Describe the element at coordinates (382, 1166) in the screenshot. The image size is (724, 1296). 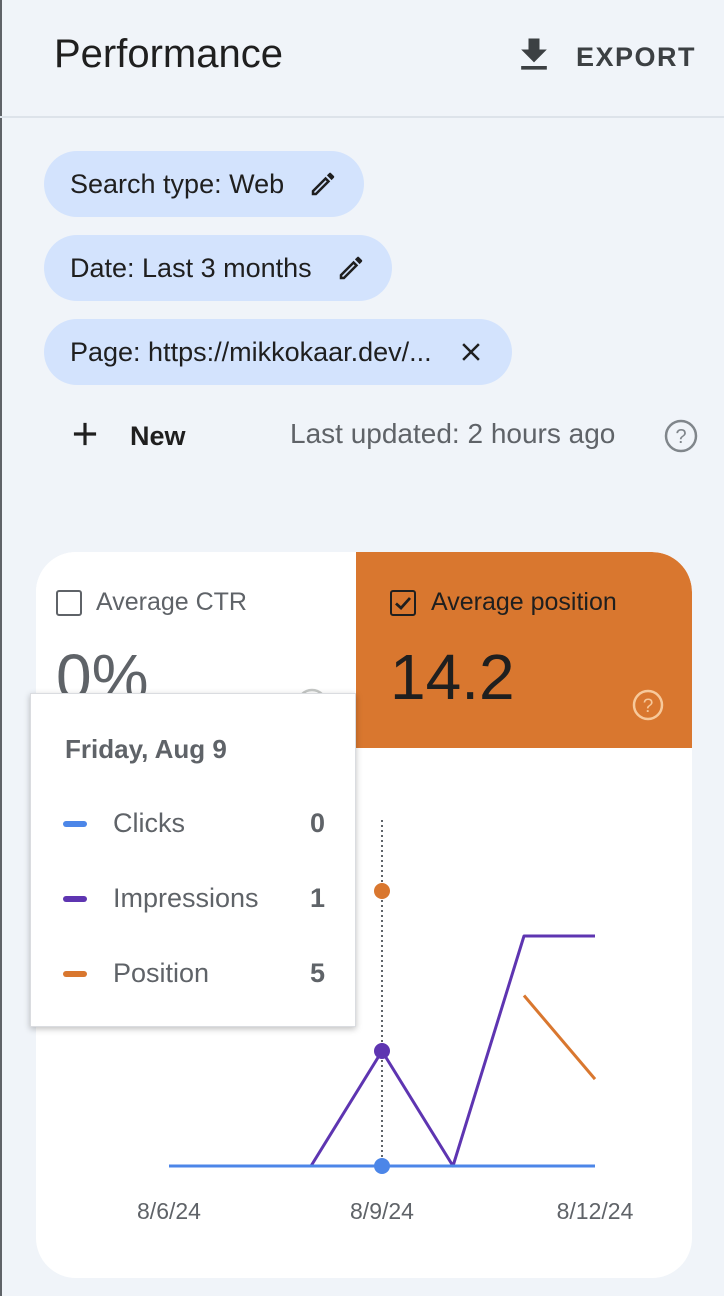
I see `clicks-point` at that location.